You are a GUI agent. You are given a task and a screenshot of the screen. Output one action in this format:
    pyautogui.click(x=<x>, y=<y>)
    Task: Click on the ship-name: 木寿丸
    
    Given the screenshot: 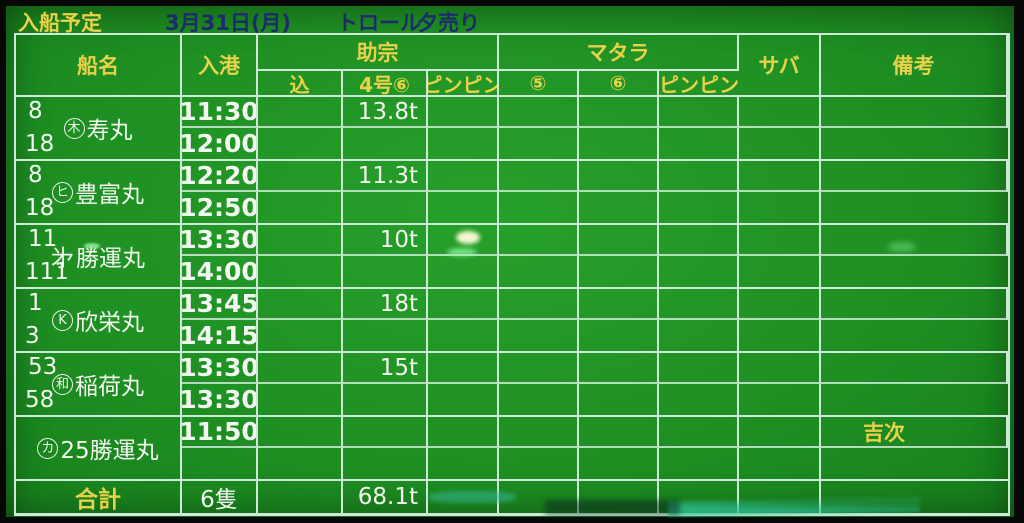 What is the action you would take?
    pyautogui.click(x=98, y=128)
    